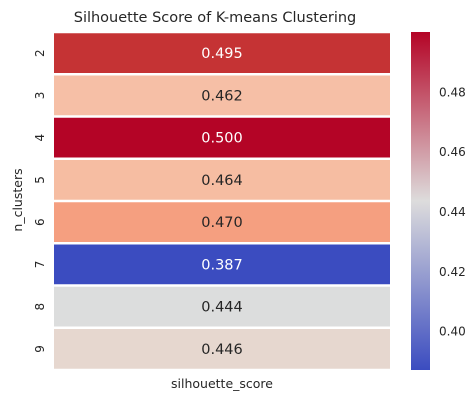  I want to click on colorbar-body, so click(420, 201).